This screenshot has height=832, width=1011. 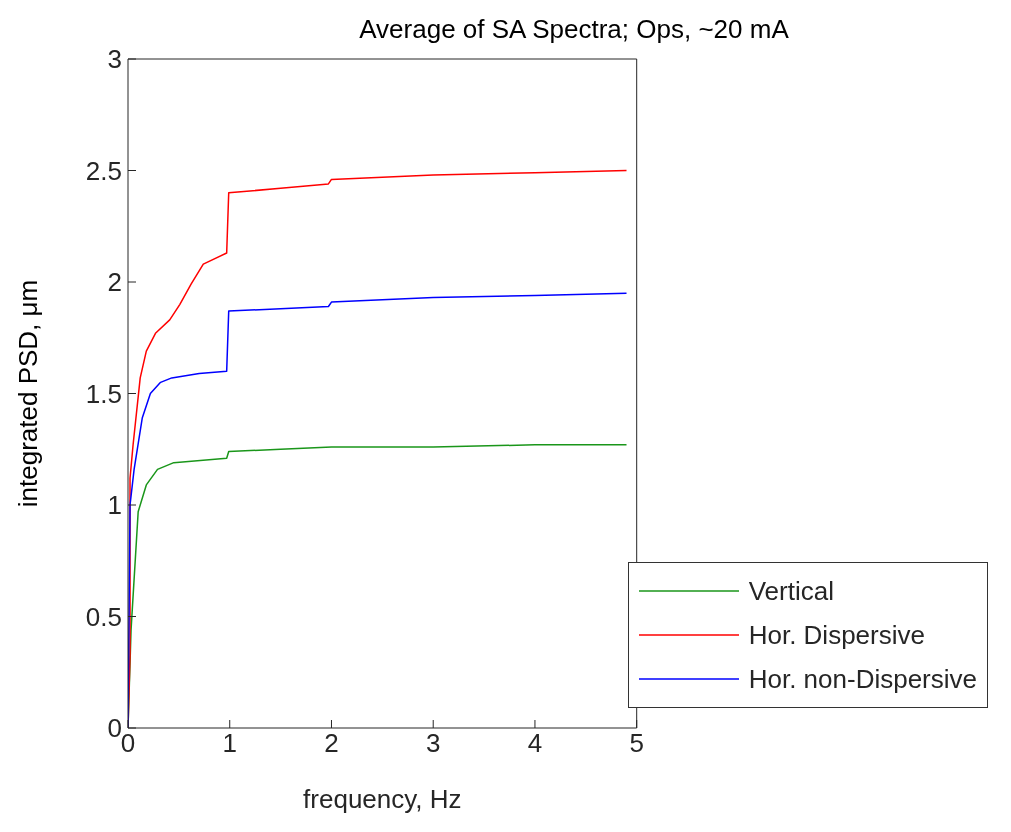 I want to click on y-tick-label: 0.5, so click(x=103, y=616).